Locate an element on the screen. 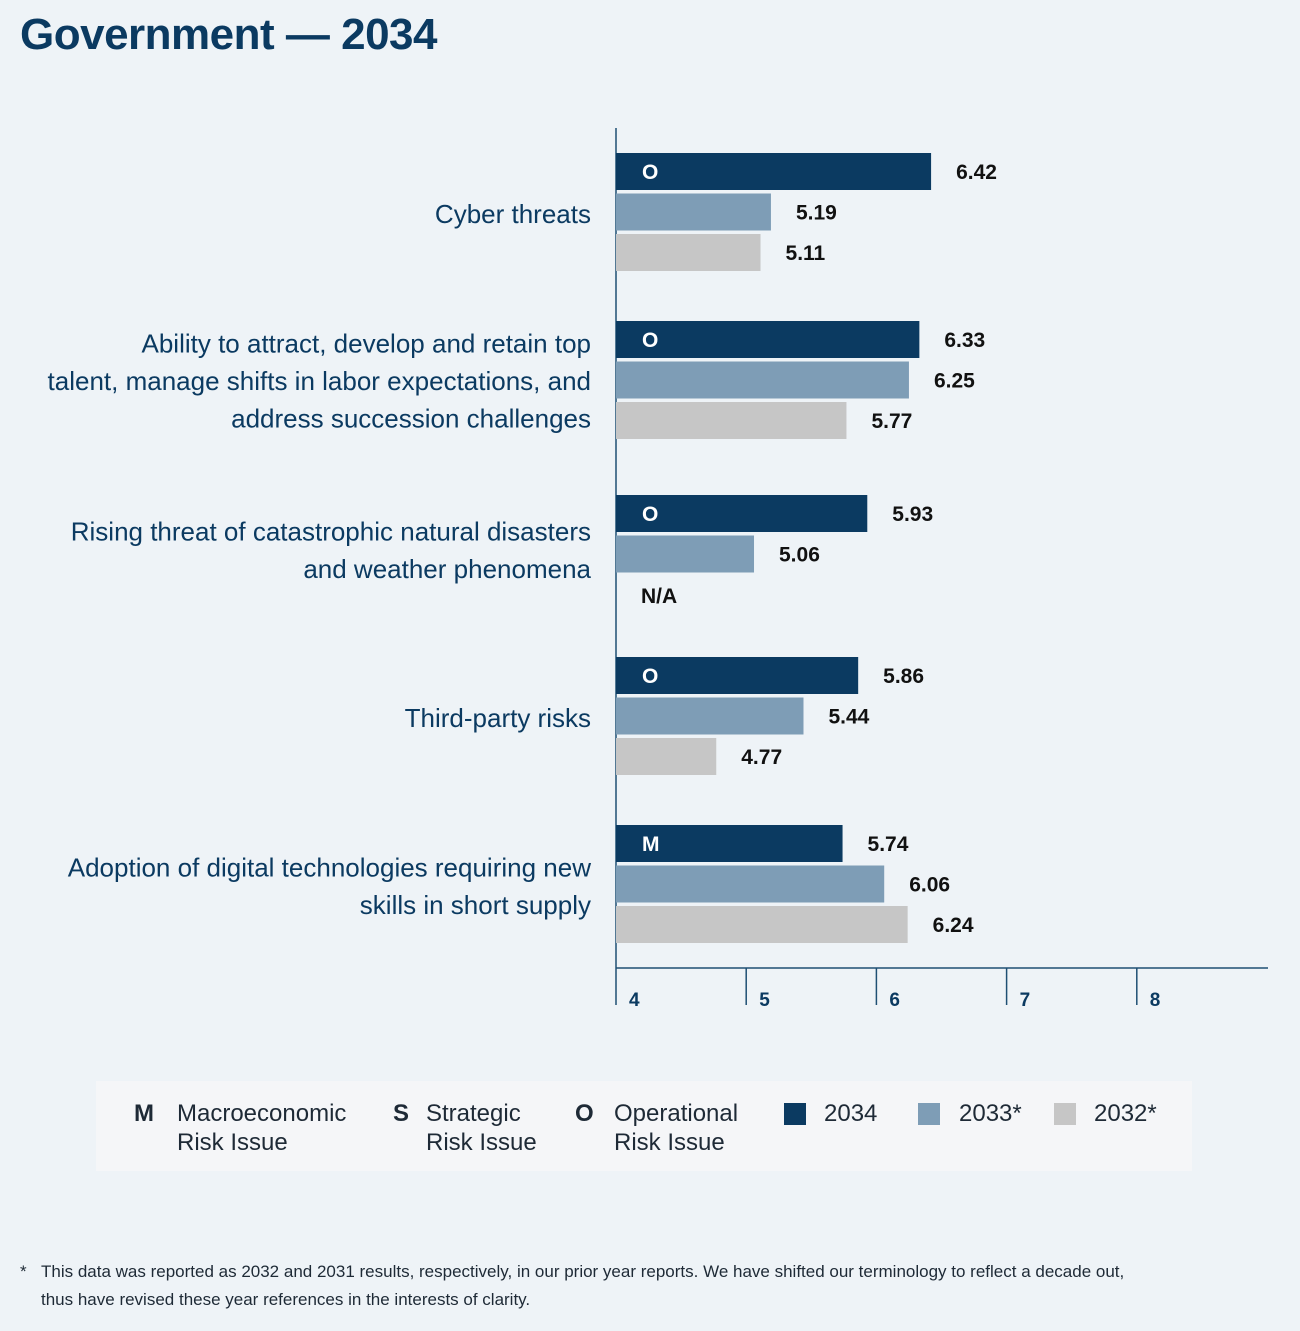 The height and width of the screenshot is (1331, 1300). legend-2032-swatch is located at coordinates (1065, 1114).